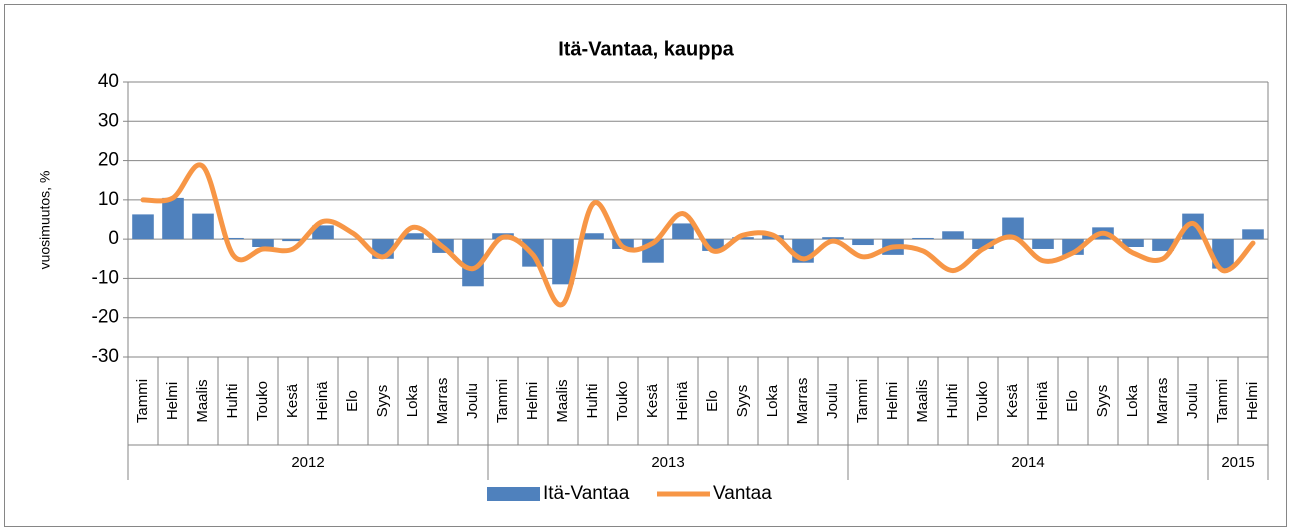 The image size is (1292, 532). What do you see at coordinates (108, 199) in the screenshot?
I see `y-tick-label: 10` at bounding box center [108, 199].